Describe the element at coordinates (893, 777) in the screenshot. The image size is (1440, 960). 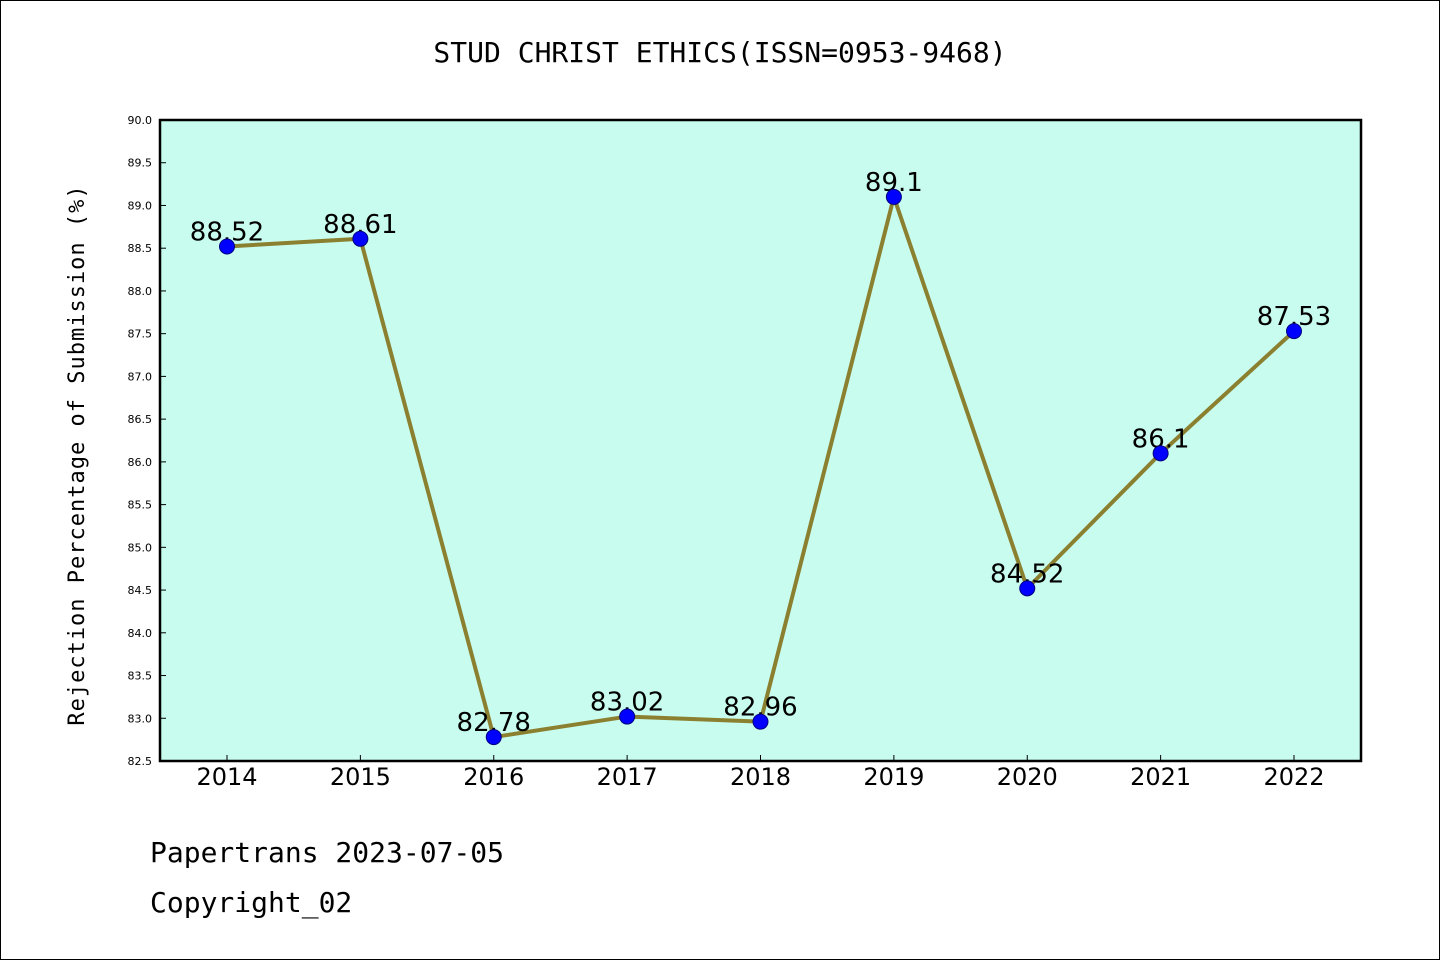
I see `x-tick-label: 2019` at that location.